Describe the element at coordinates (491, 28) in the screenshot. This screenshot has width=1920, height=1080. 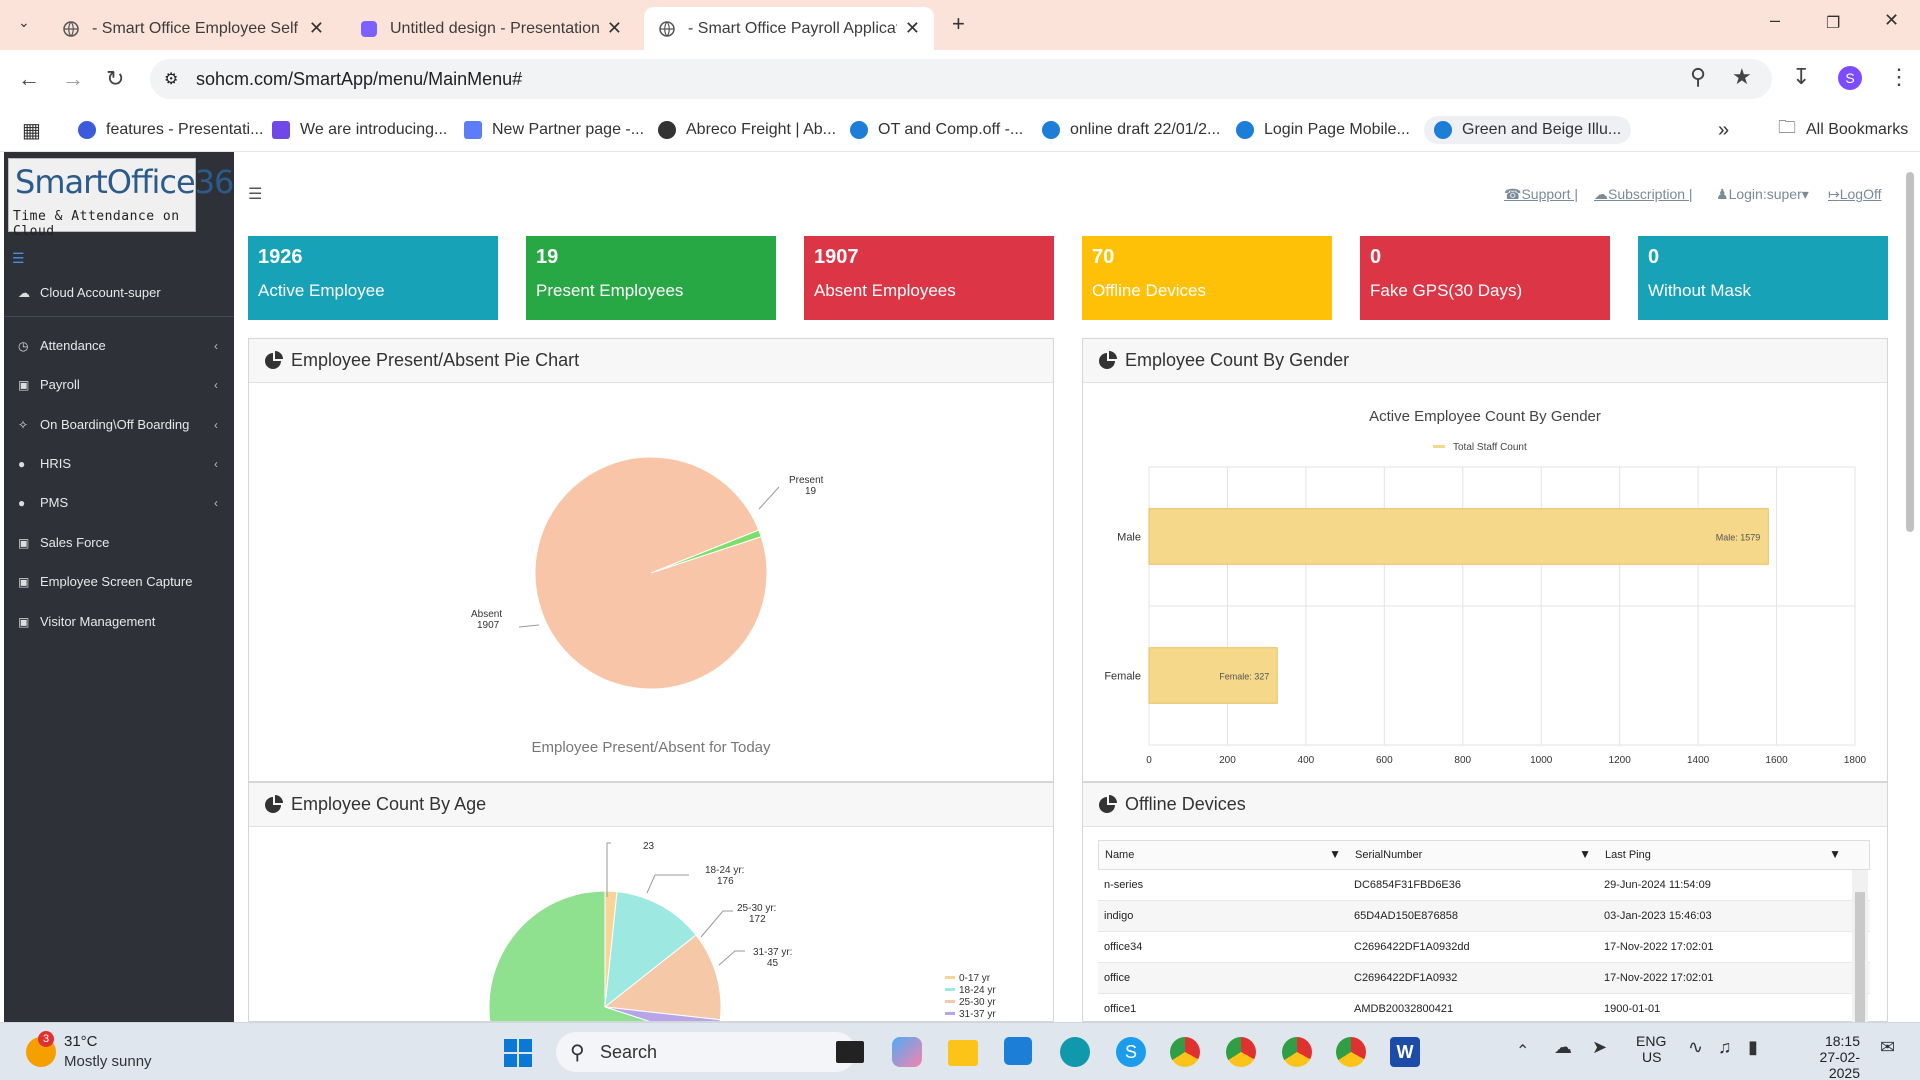
I see `tab-untitled-design: Untitled design - Presentation - ✕` at that location.